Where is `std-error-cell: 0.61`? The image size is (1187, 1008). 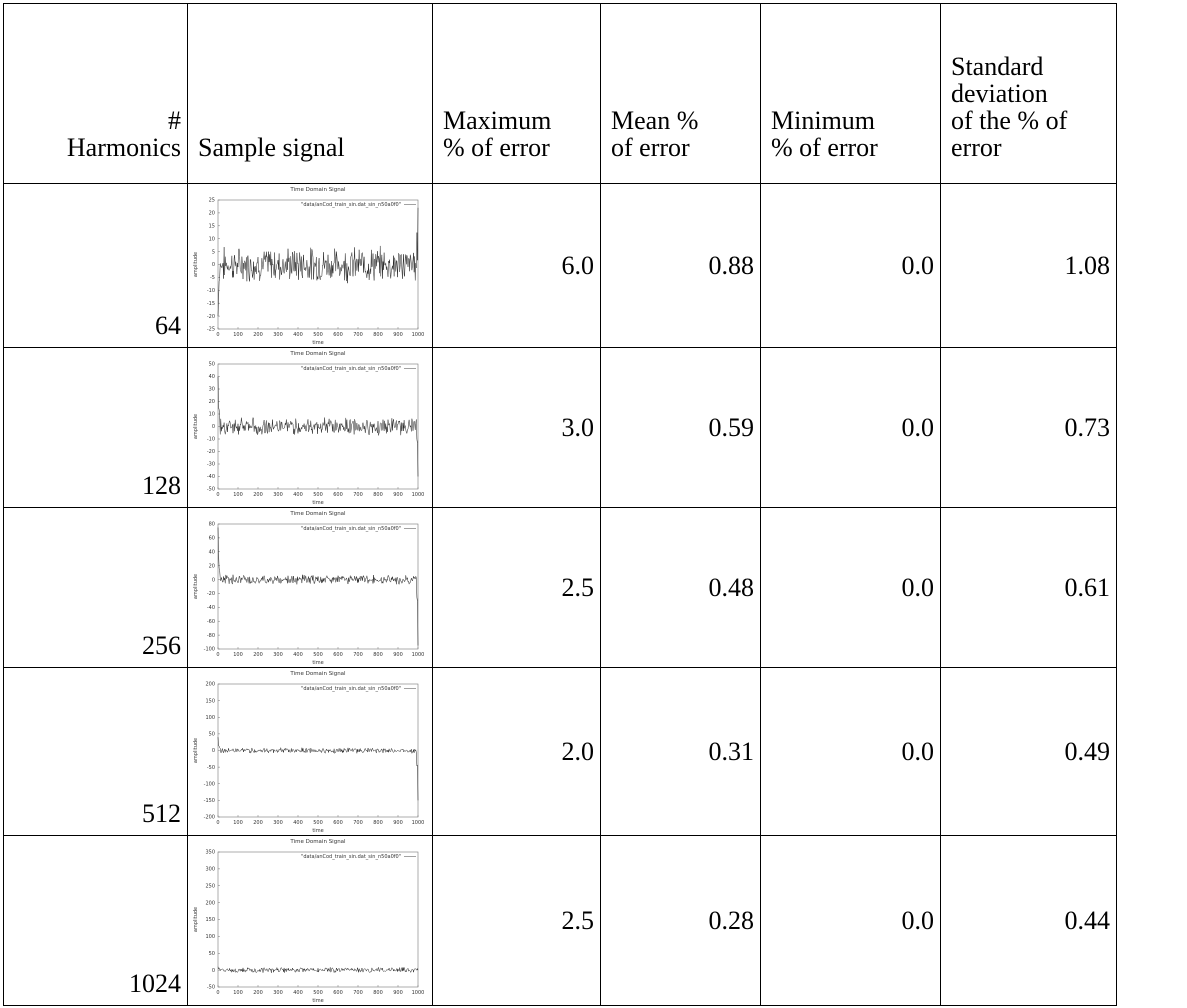 std-error-cell: 0.61 is located at coordinates (1028, 587).